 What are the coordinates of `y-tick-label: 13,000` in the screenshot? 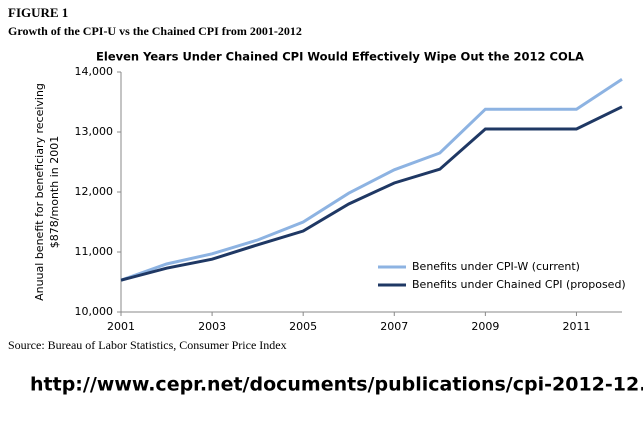 It's located at (94, 131).